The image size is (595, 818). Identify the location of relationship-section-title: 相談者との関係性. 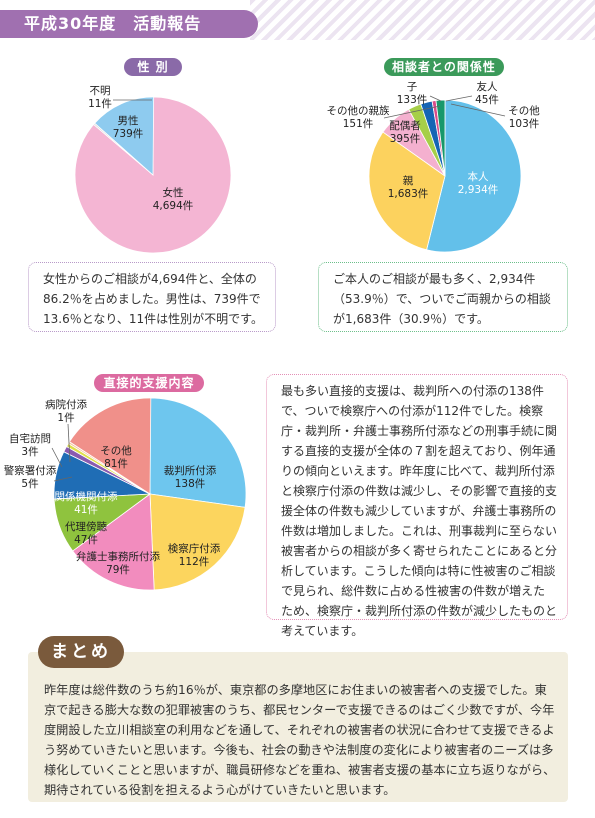
(444, 67).